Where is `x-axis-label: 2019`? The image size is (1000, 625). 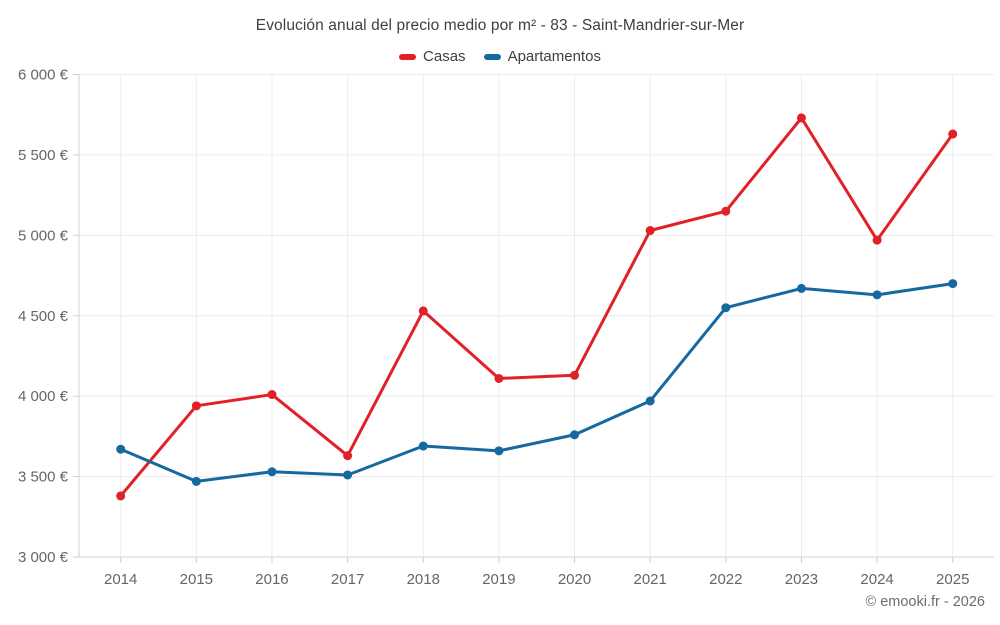 x-axis-label: 2019 is located at coordinates (498, 579).